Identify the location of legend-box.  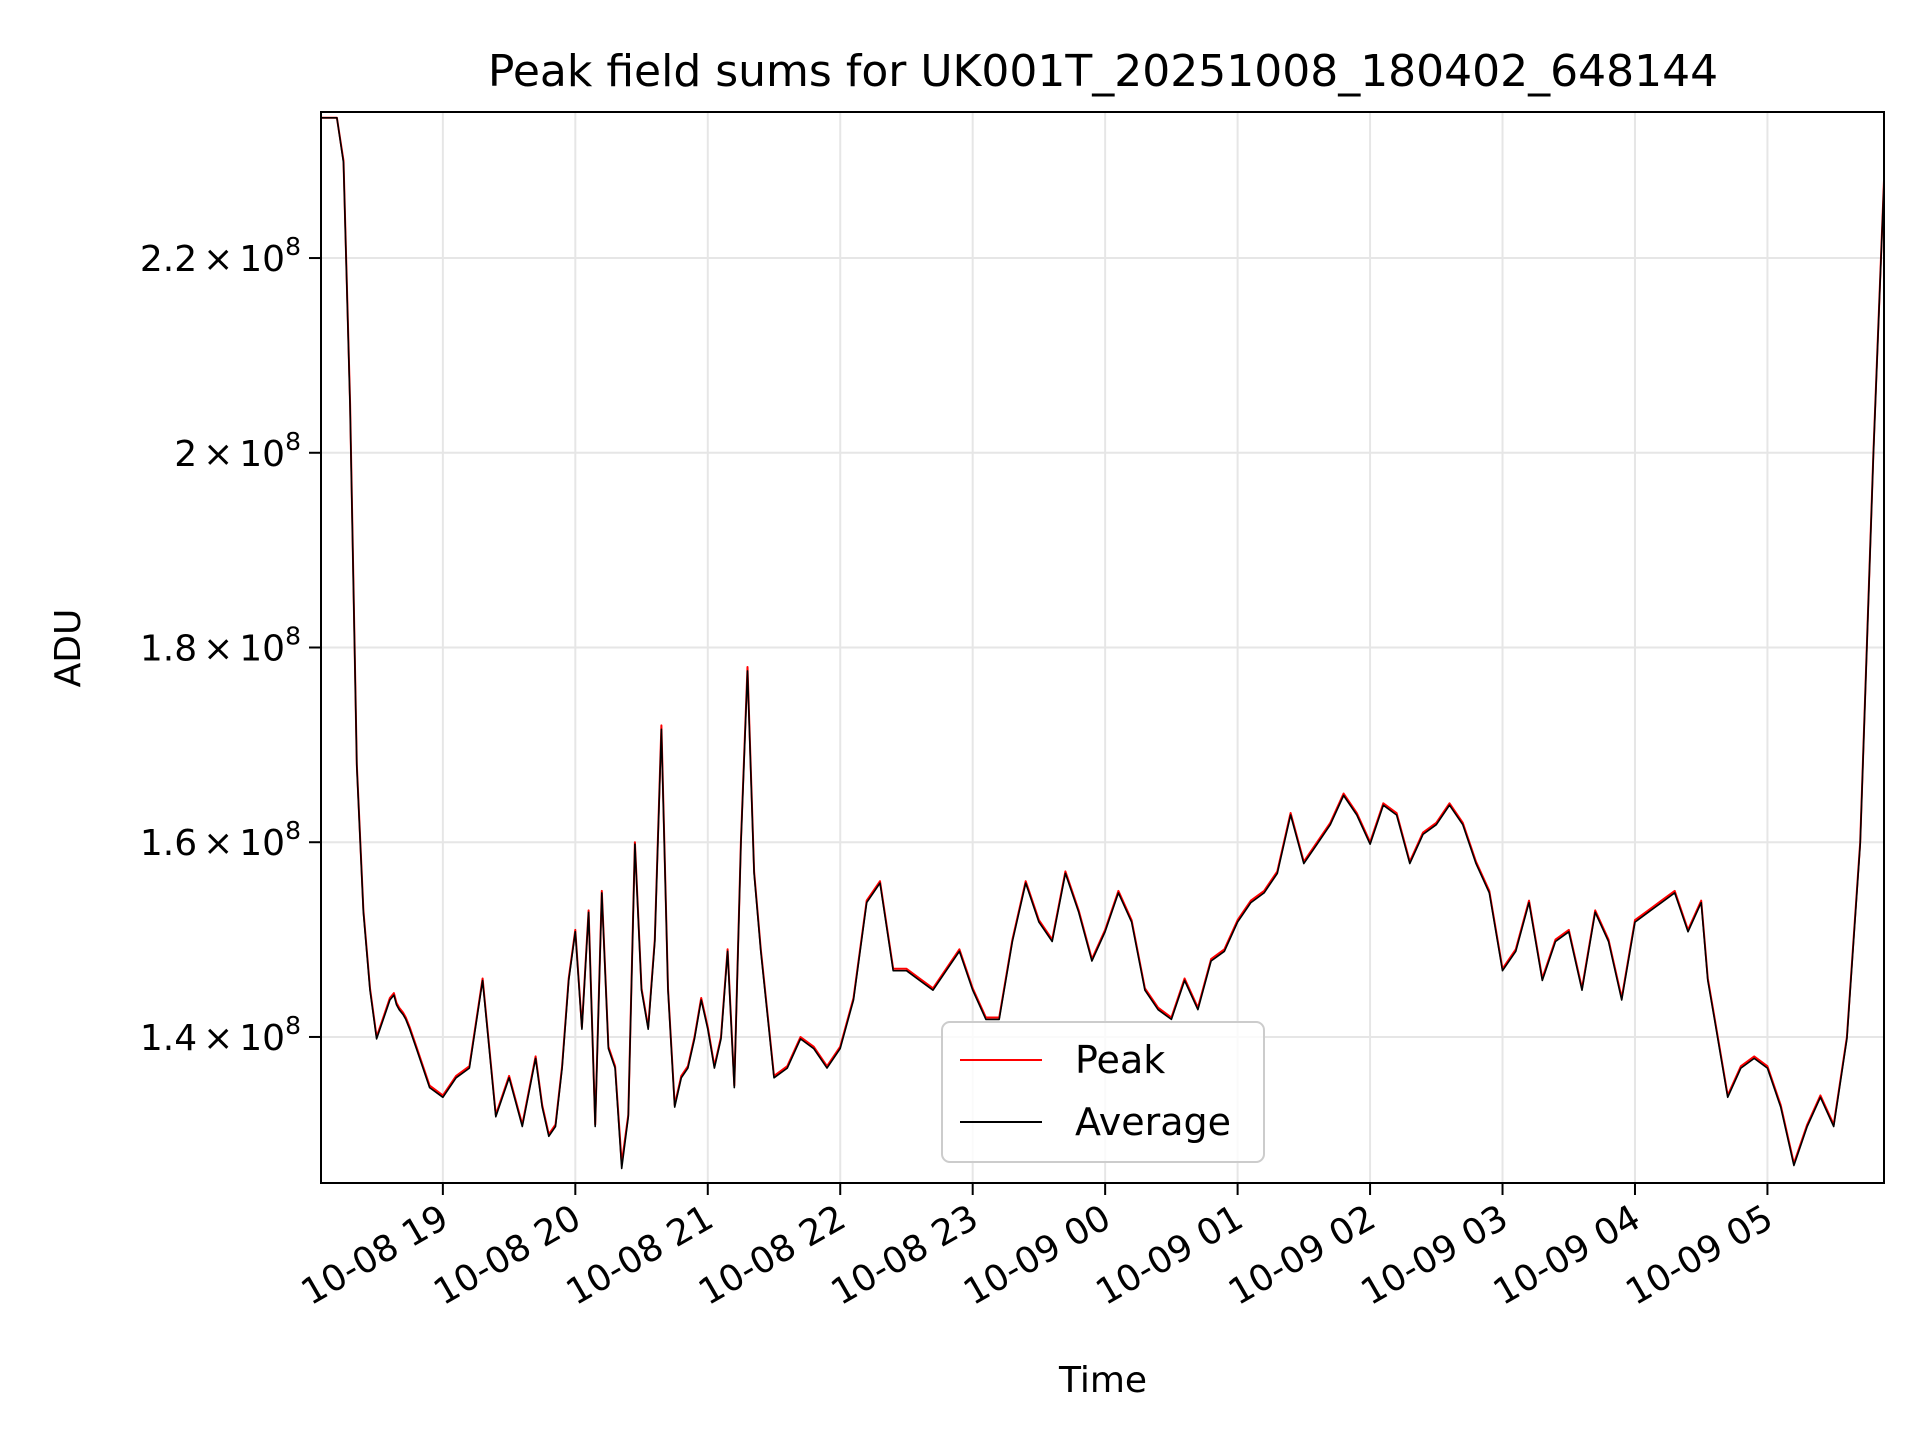
(1103, 1092).